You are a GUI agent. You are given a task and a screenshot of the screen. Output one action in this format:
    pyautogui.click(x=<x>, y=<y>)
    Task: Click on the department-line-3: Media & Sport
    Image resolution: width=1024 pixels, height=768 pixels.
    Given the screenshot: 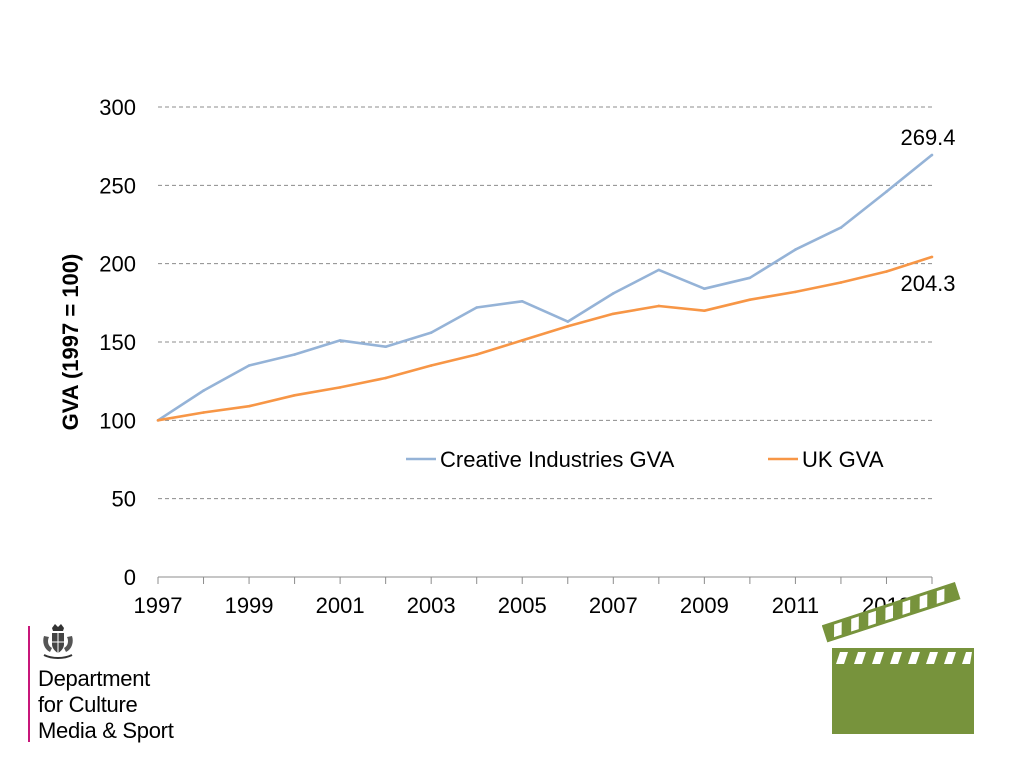 What is the action you would take?
    pyautogui.click(x=106, y=730)
    